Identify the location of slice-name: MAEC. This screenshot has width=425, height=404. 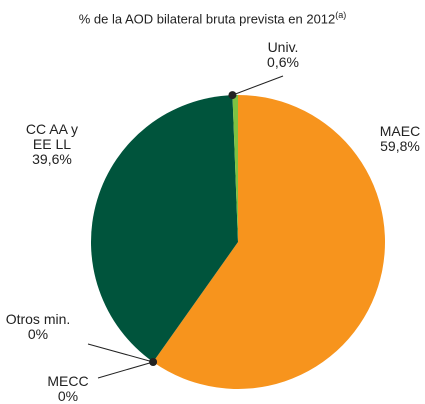
(400, 131).